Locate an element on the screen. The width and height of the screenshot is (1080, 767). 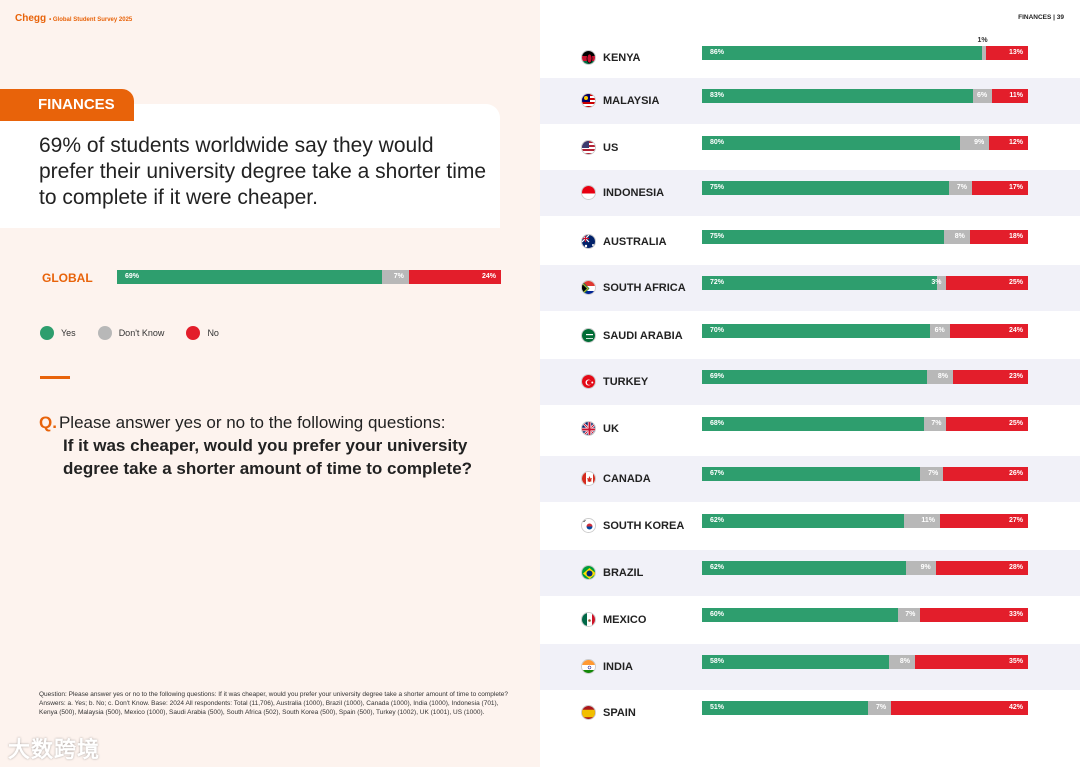
global-dk-segment: 7% is located at coordinates (395, 277).